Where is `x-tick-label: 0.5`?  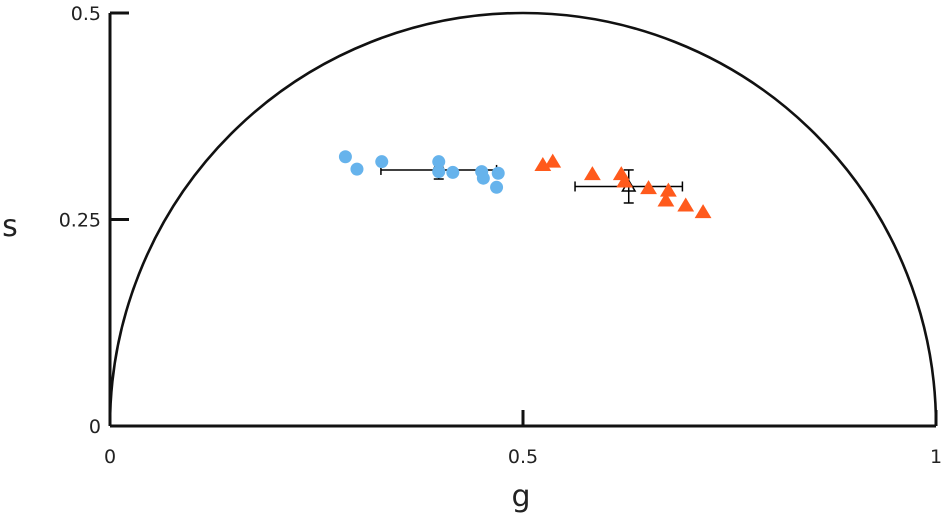
x-tick-label: 0.5 is located at coordinates (523, 457).